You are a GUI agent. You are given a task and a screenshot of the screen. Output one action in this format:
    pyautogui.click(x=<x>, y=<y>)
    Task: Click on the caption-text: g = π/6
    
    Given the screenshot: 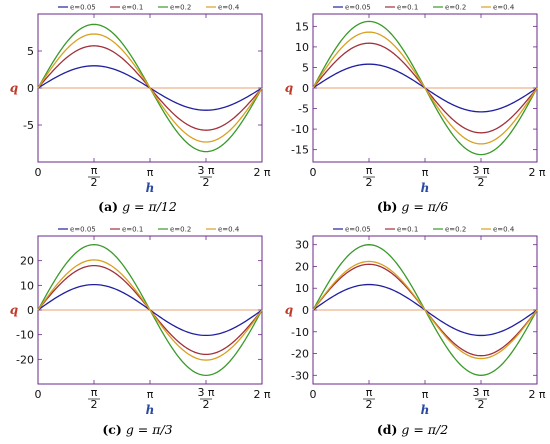 What is the action you would take?
    pyautogui.click(x=425, y=206)
    